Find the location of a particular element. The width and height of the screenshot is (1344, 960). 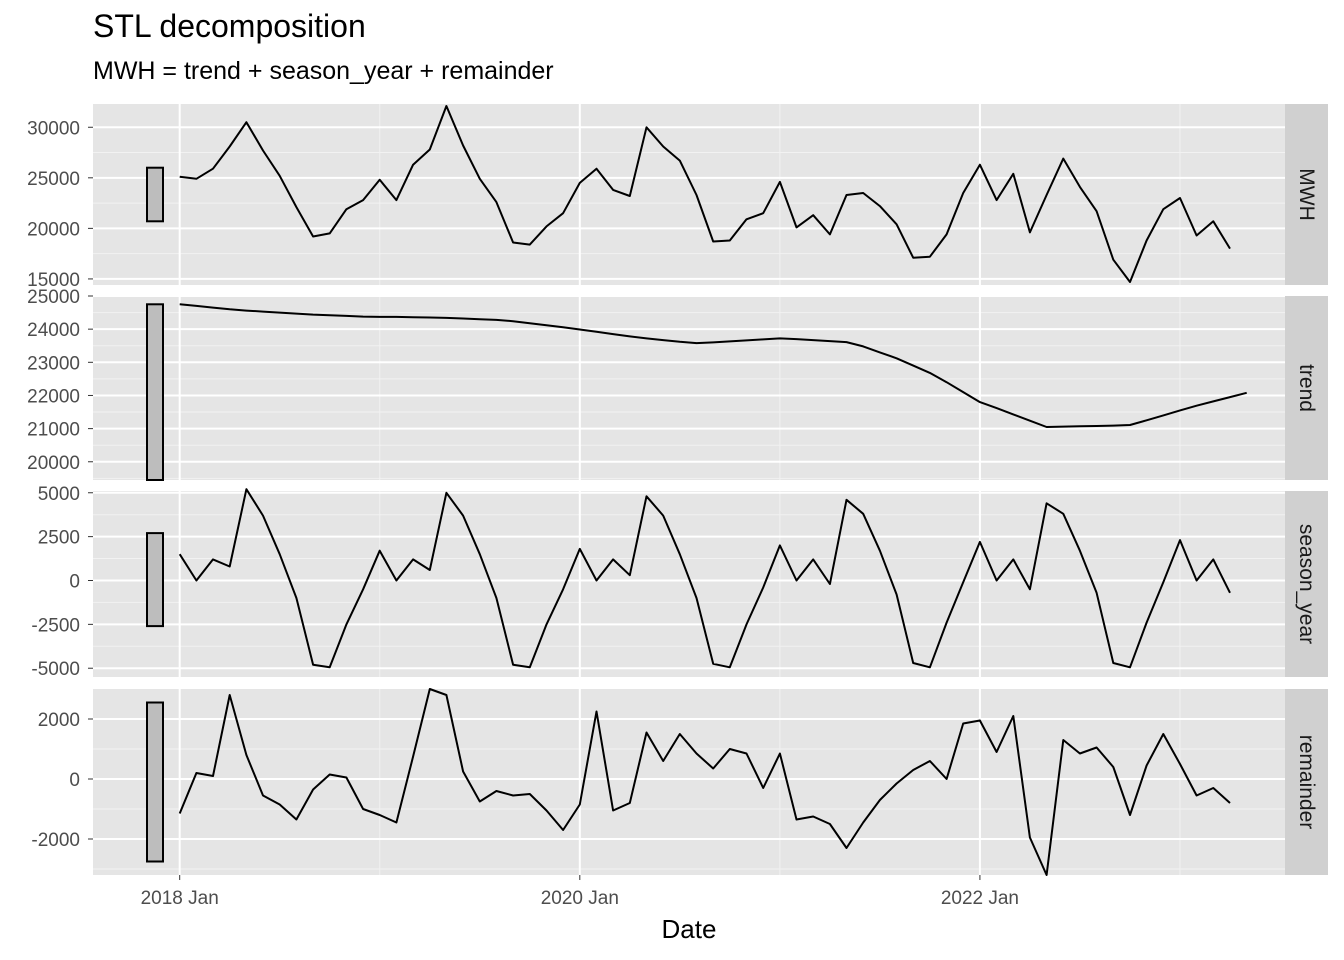

scale-bar-season_year is located at coordinates (155, 580).